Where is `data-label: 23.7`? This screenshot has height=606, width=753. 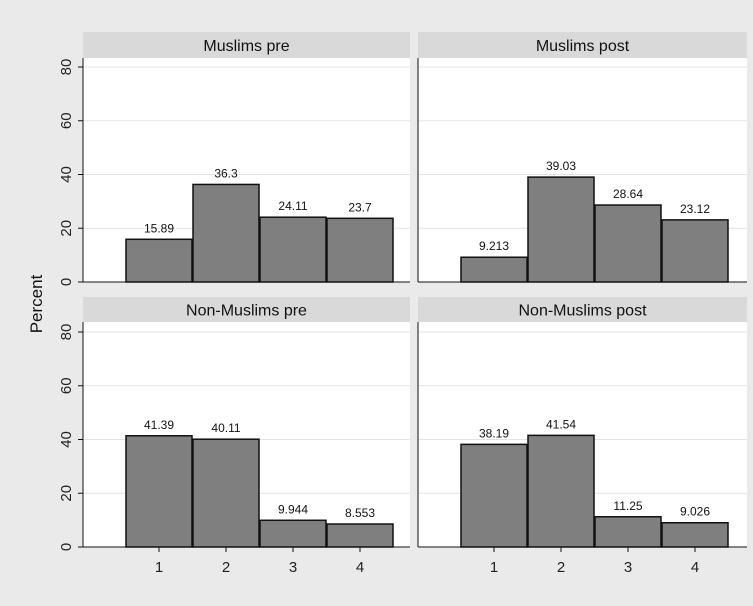 data-label: 23.7 is located at coordinates (360, 207).